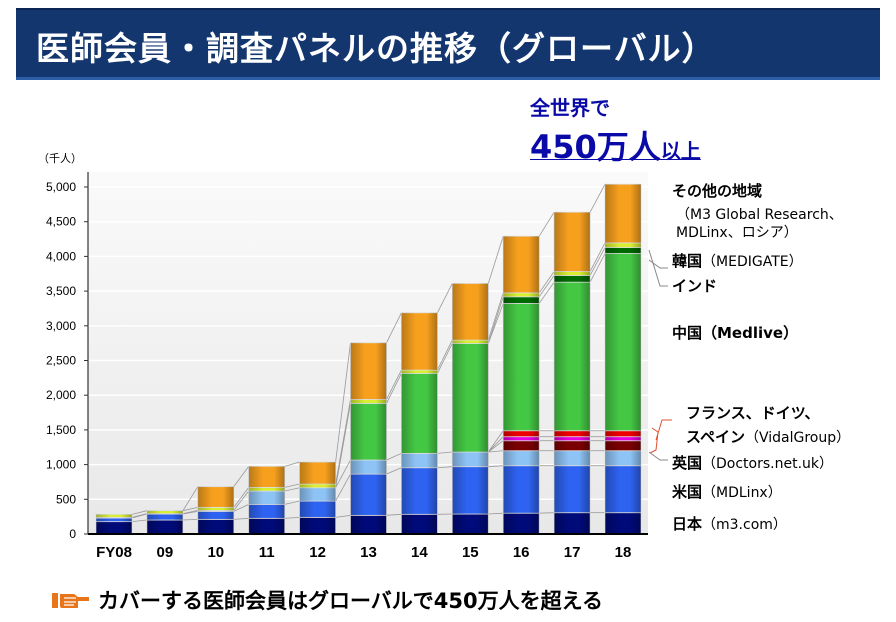 Image resolution: width=896 pixels, height=622 pixels. I want to click on x-tick-label: 15, so click(470, 552).